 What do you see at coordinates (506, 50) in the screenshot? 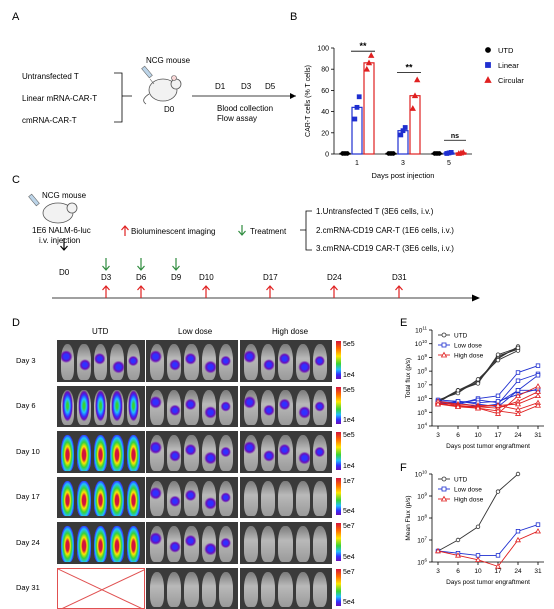
I see `legend-label: UTD` at bounding box center [506, 50].